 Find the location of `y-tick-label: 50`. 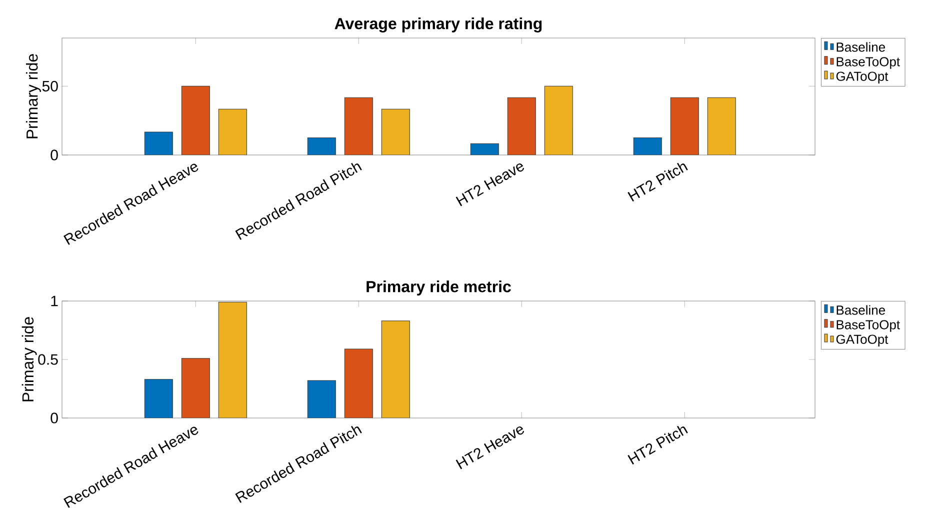

y-tick-label: 50 is located at coordinates (50, 86).